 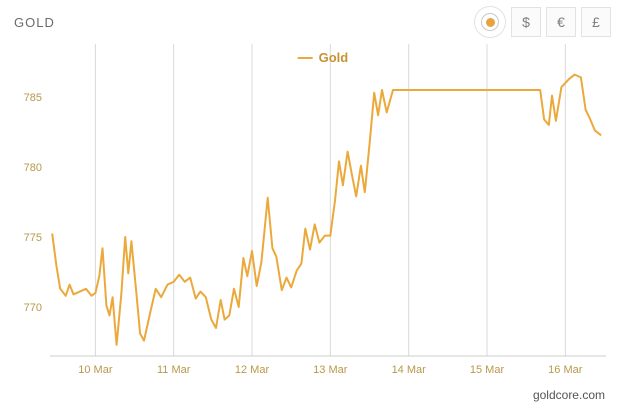 I want to click on source-credit: goldcore.com, so click(x=568, y=395).